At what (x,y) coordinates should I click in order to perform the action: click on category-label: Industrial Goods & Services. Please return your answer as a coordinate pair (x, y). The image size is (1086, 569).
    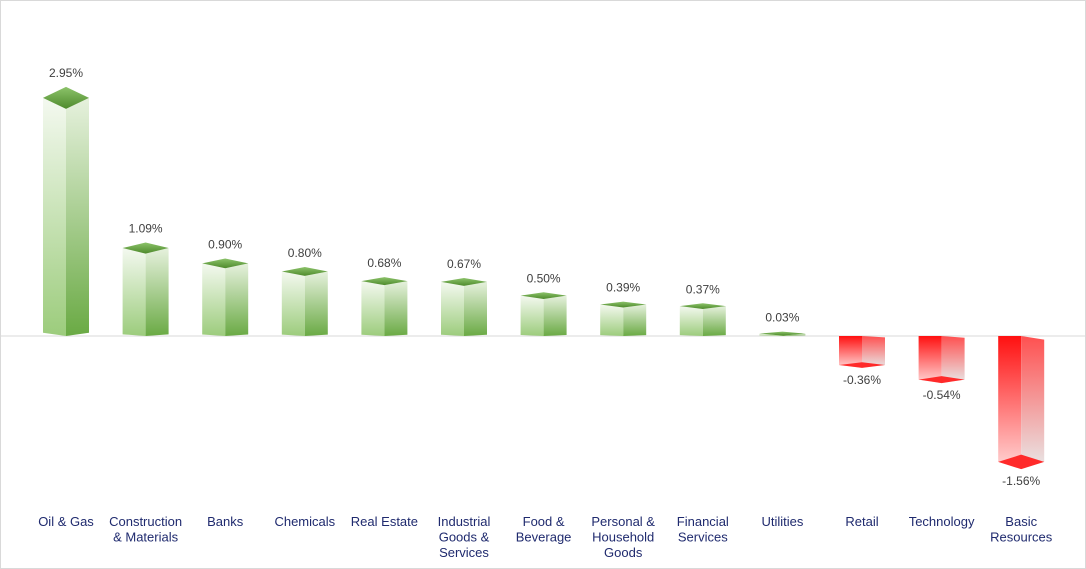
    Looking at the image, I should click on (464, 537).